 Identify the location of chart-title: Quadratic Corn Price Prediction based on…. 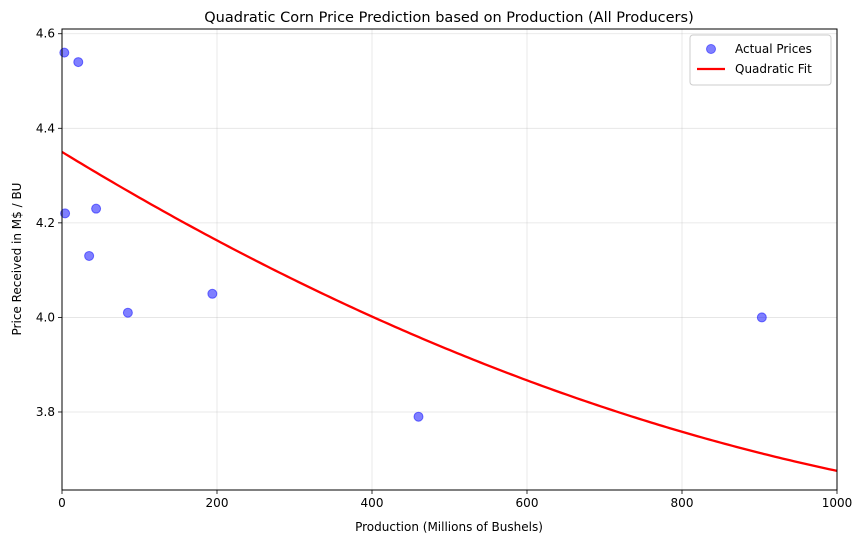
(448, 18).